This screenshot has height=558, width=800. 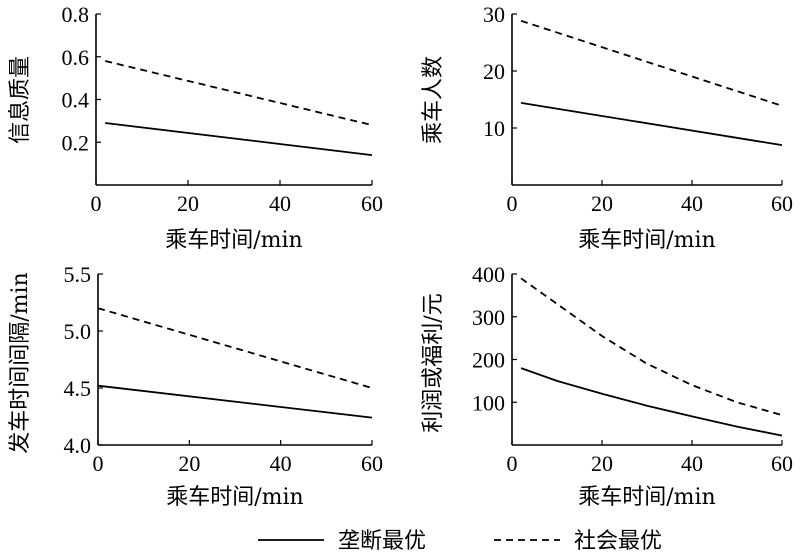 I want to click on y-tick-label: 5.0, so click(x=78, y=331).